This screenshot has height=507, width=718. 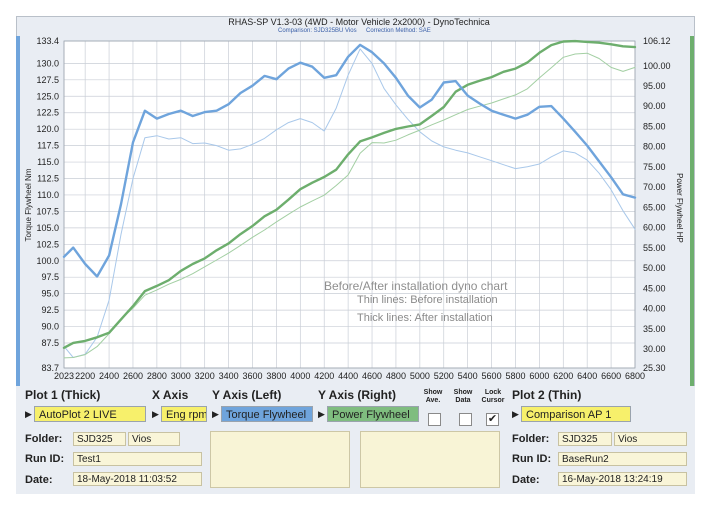 What do you see at coordinates (434, 419) in the screenshot?
I see `show-ave-checkbox` at bounding box center [434, 419].